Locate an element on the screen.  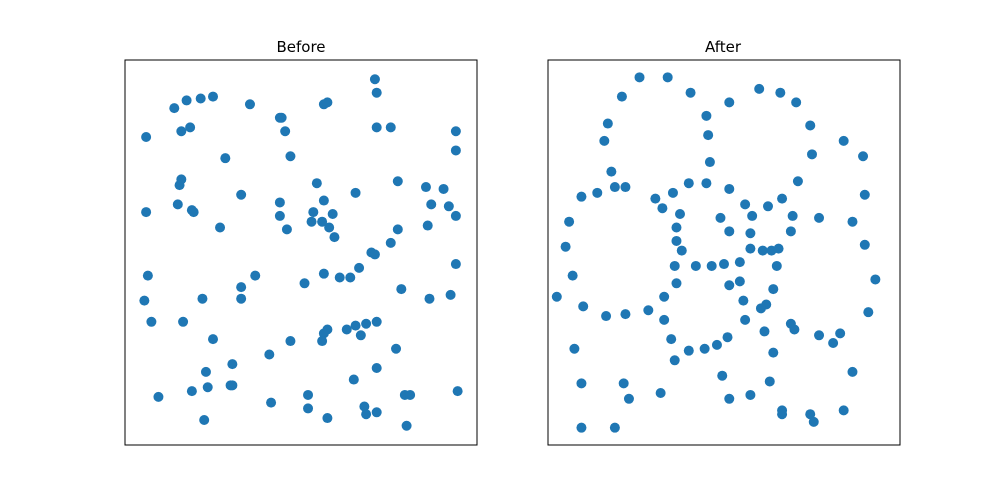
subplot-title: After is located at coordinates (723, 47).